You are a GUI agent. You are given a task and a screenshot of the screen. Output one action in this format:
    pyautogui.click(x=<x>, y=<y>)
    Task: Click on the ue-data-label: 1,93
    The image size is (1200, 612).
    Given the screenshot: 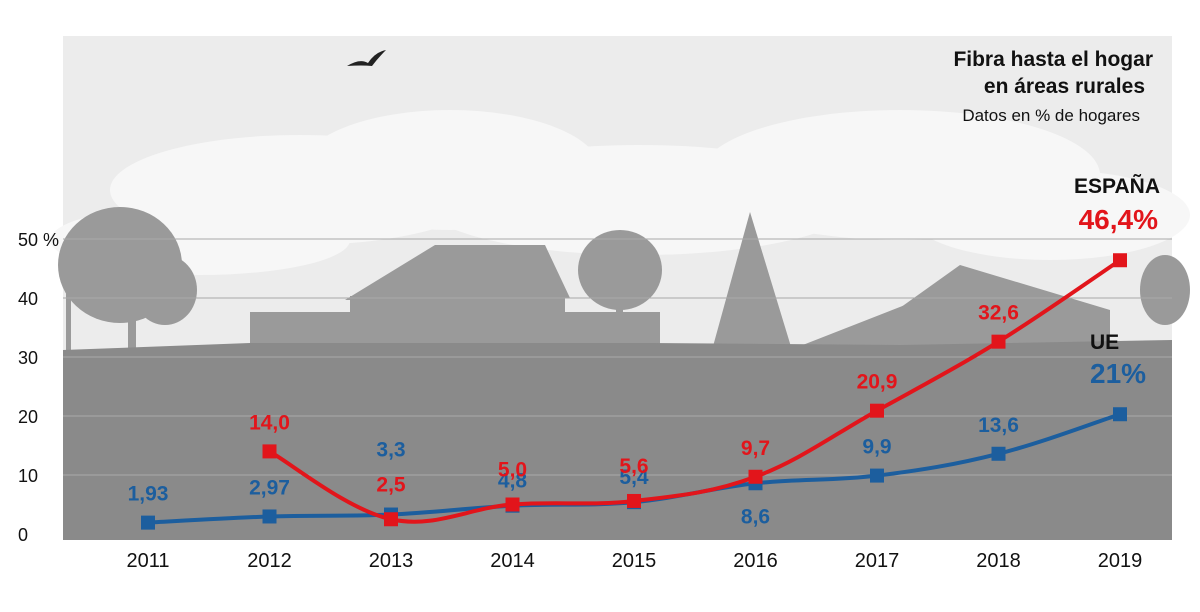 What is the action you would take?
    pyautogui.click(x=148, y=494)
    